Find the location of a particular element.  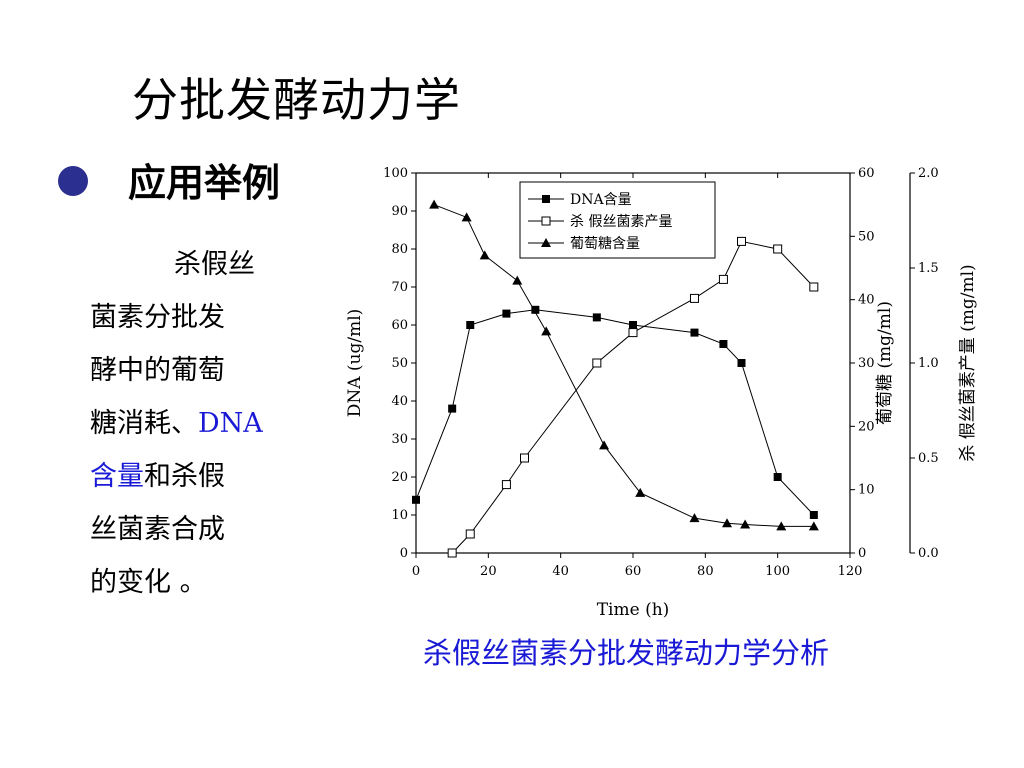

right2-tick-label: 0.5 is located at coordinates (928, 458).